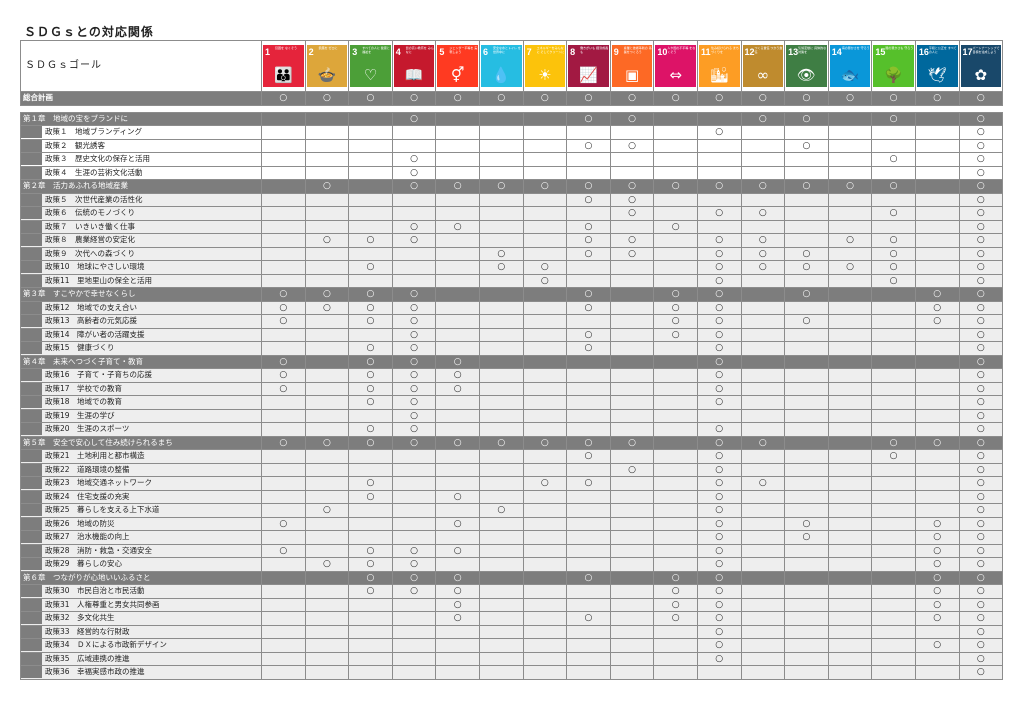 The width and height of the screenshot is (1024, 721). I want to click on row-label: 政策１ 地域ブランディング, so click(141, 132).